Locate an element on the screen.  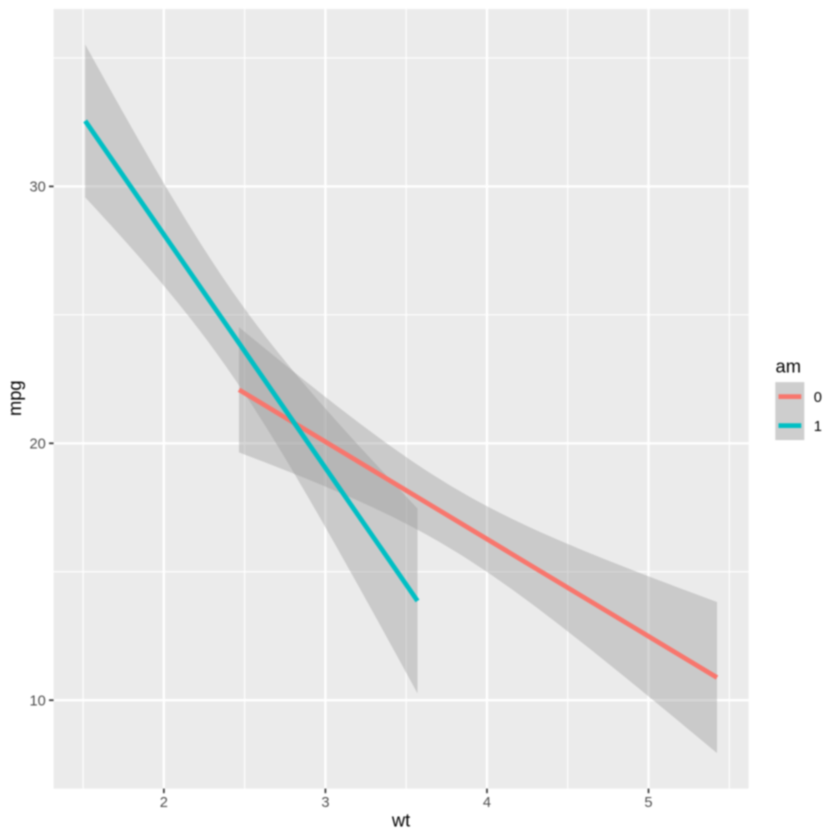
svg-text: 4 is located at coordinates (487, 803).